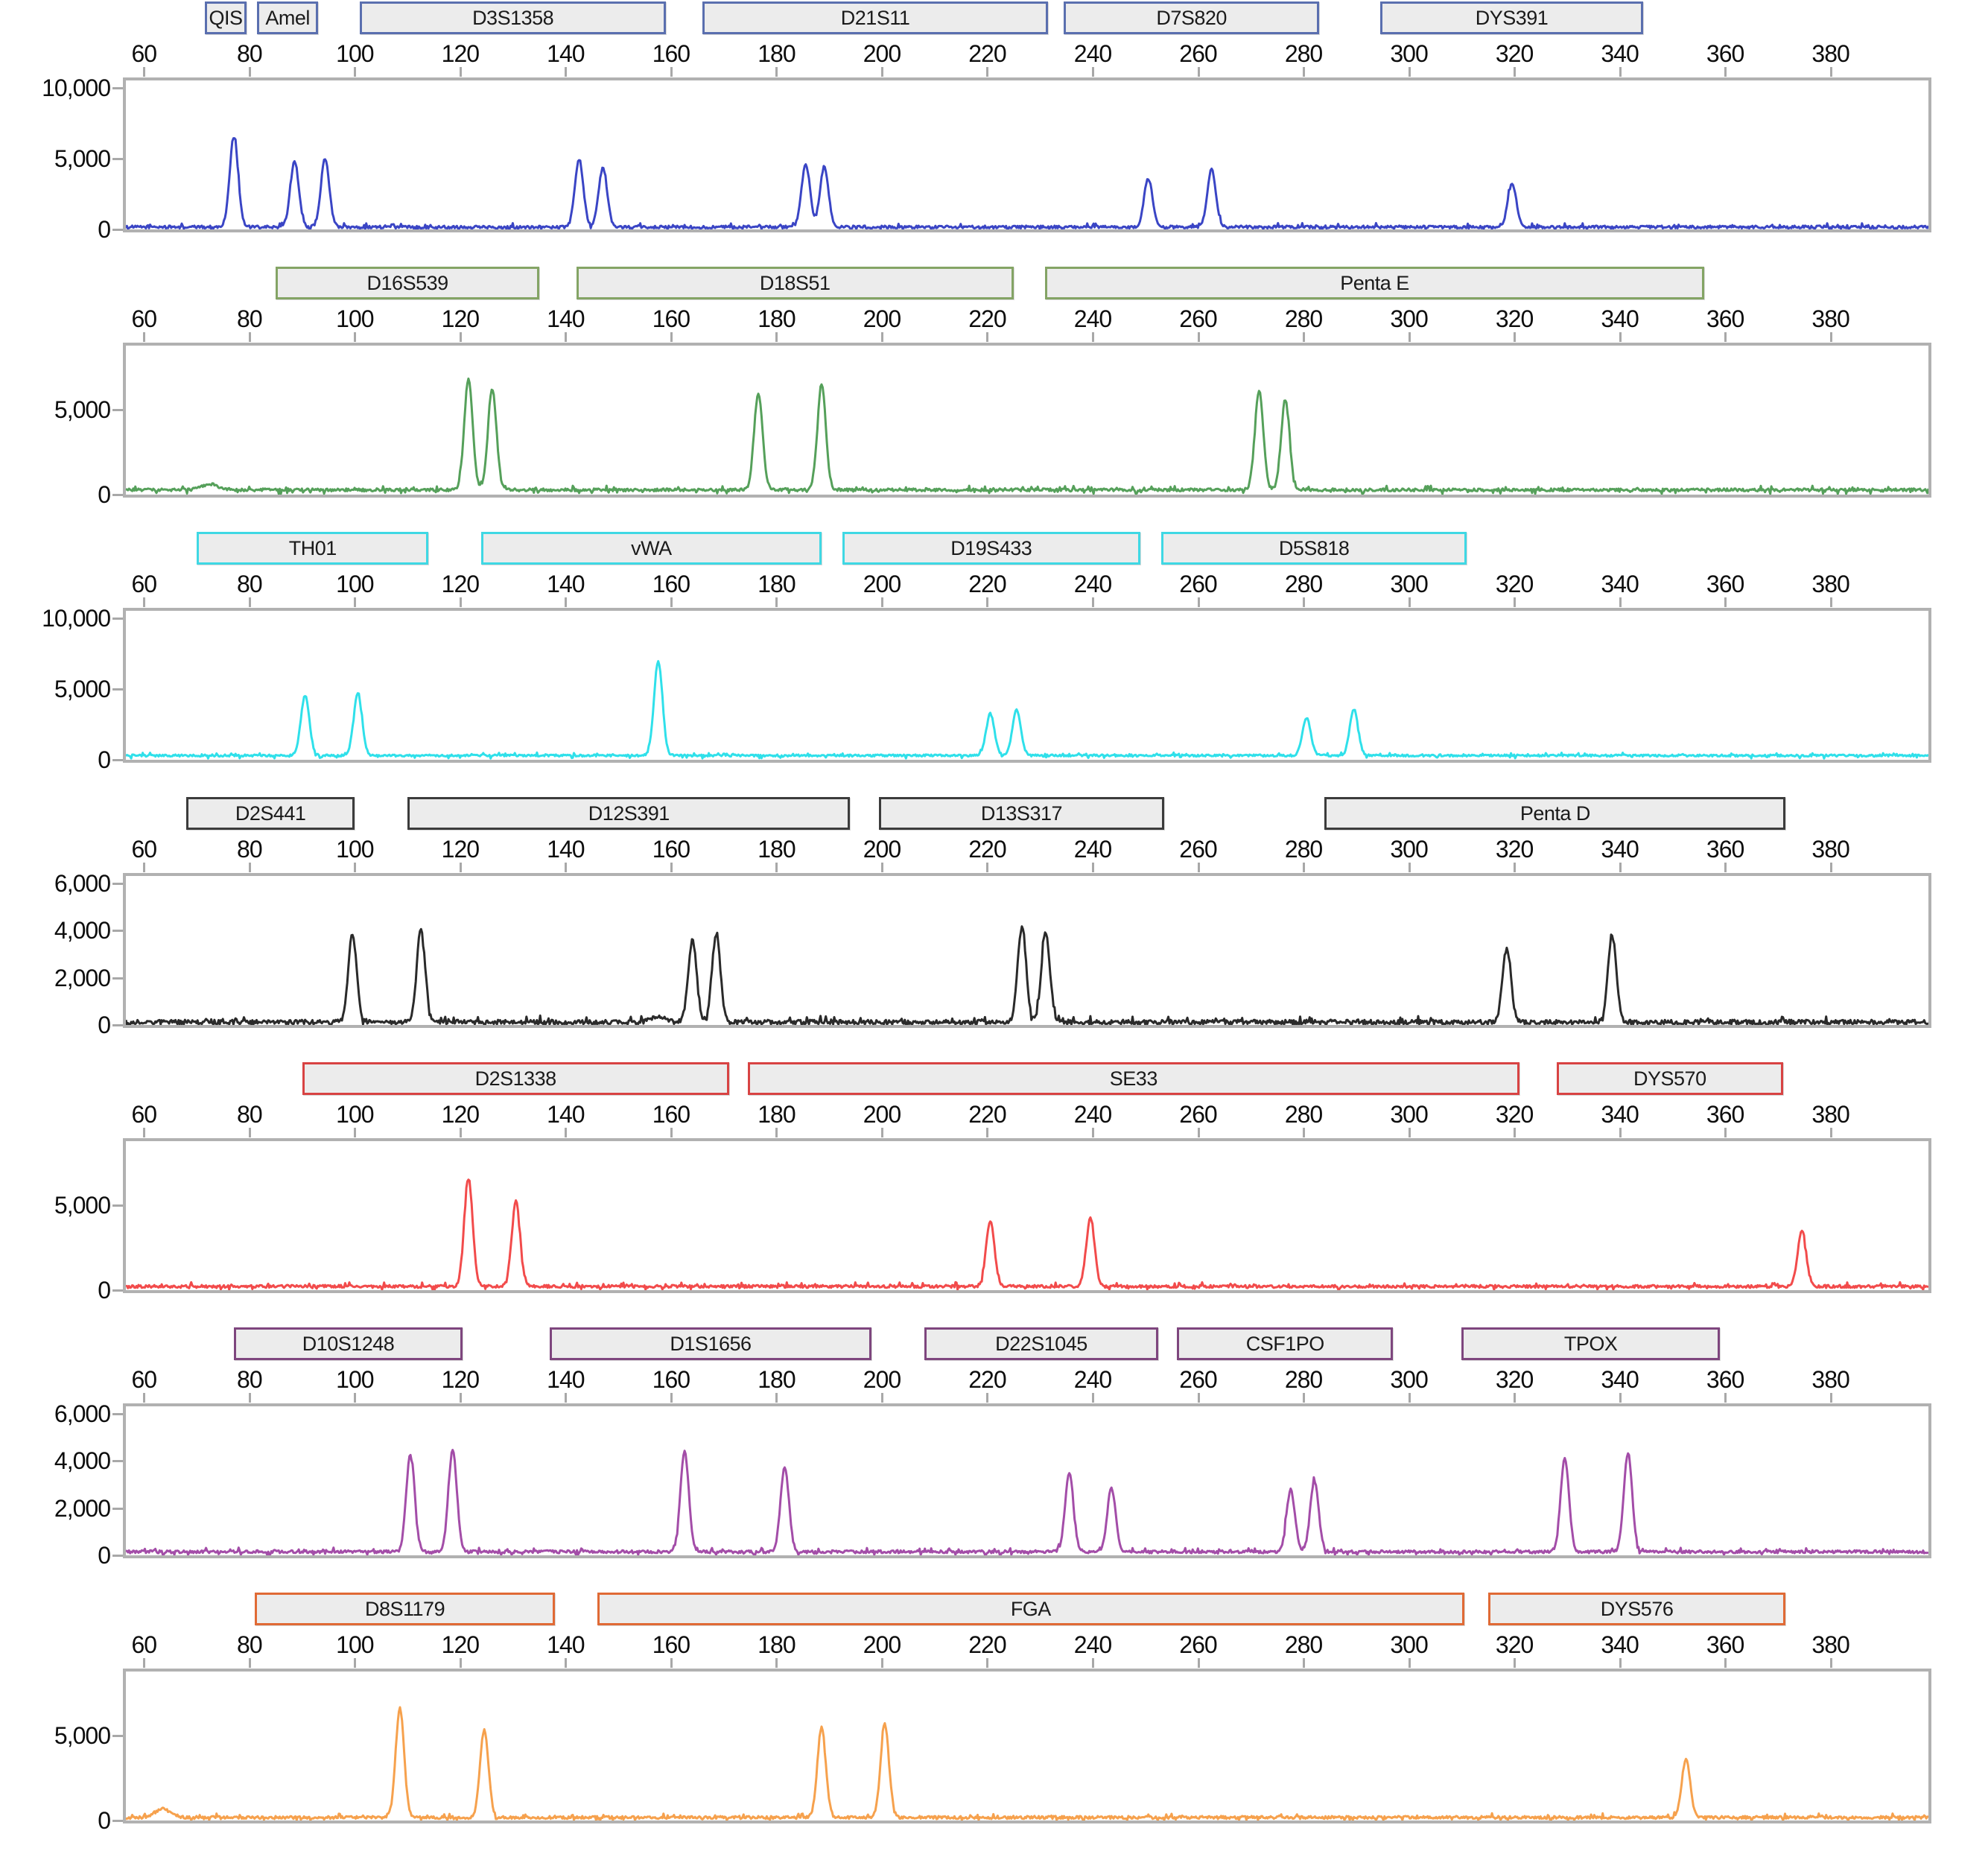  Describe the element at coordinates (355, 53) in the screenshot. I see `x-tick-label-100: 100` at that location.